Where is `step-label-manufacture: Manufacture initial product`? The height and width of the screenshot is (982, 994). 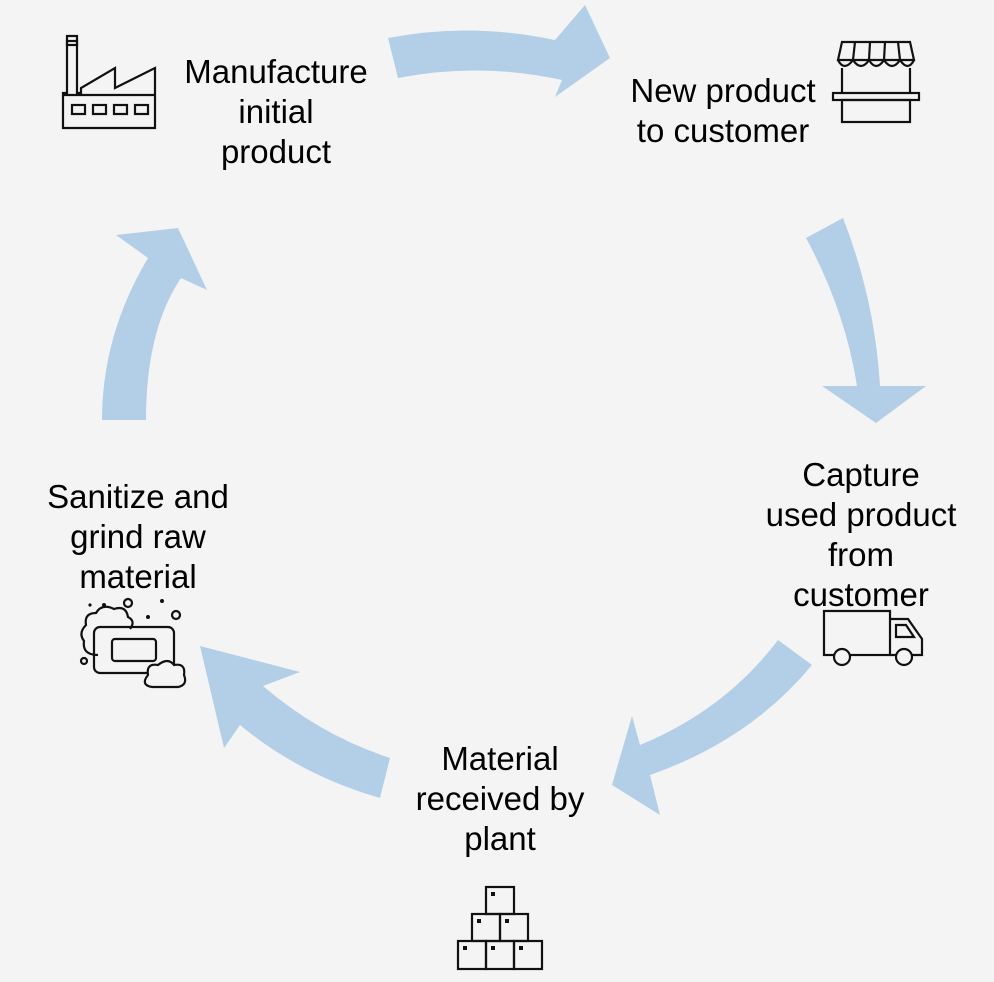 step-label-manufacture: Manufacture initial product is located at coordinates (276, 112).